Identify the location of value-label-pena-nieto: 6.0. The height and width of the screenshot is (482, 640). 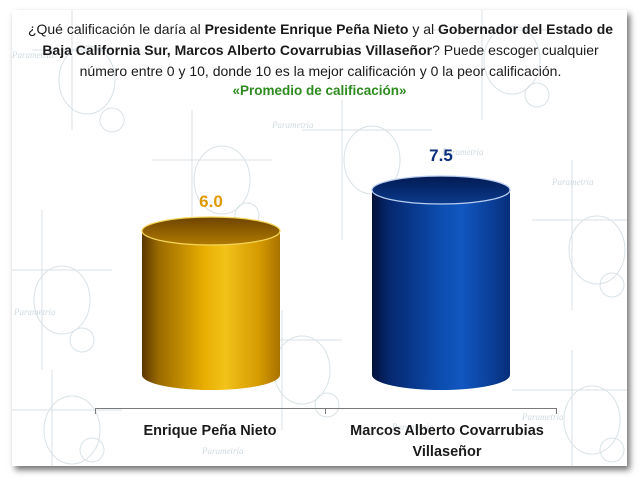
(211, 201).